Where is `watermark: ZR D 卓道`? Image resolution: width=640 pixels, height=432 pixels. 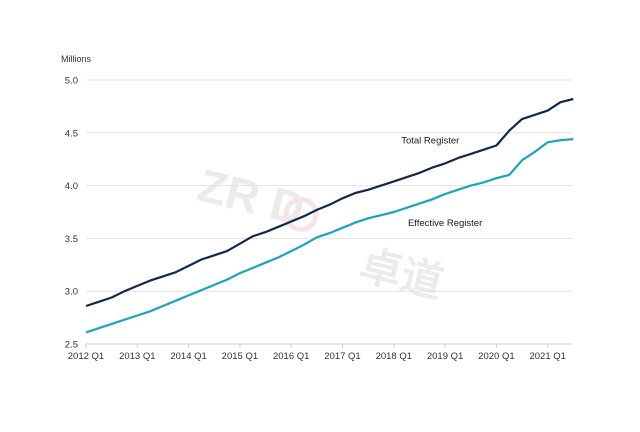
watermark: ZR D 卓道 is located at coordinates (320, 233).